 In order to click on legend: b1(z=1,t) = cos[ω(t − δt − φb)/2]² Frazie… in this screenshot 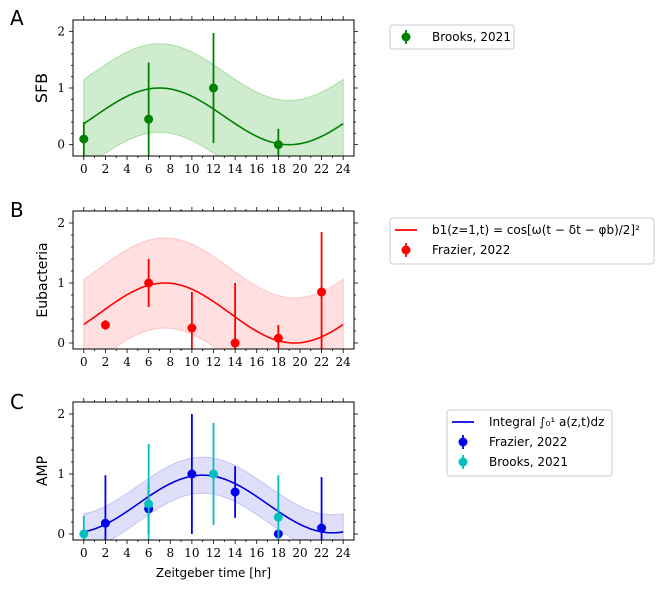, I will do `click(522, 241)`.